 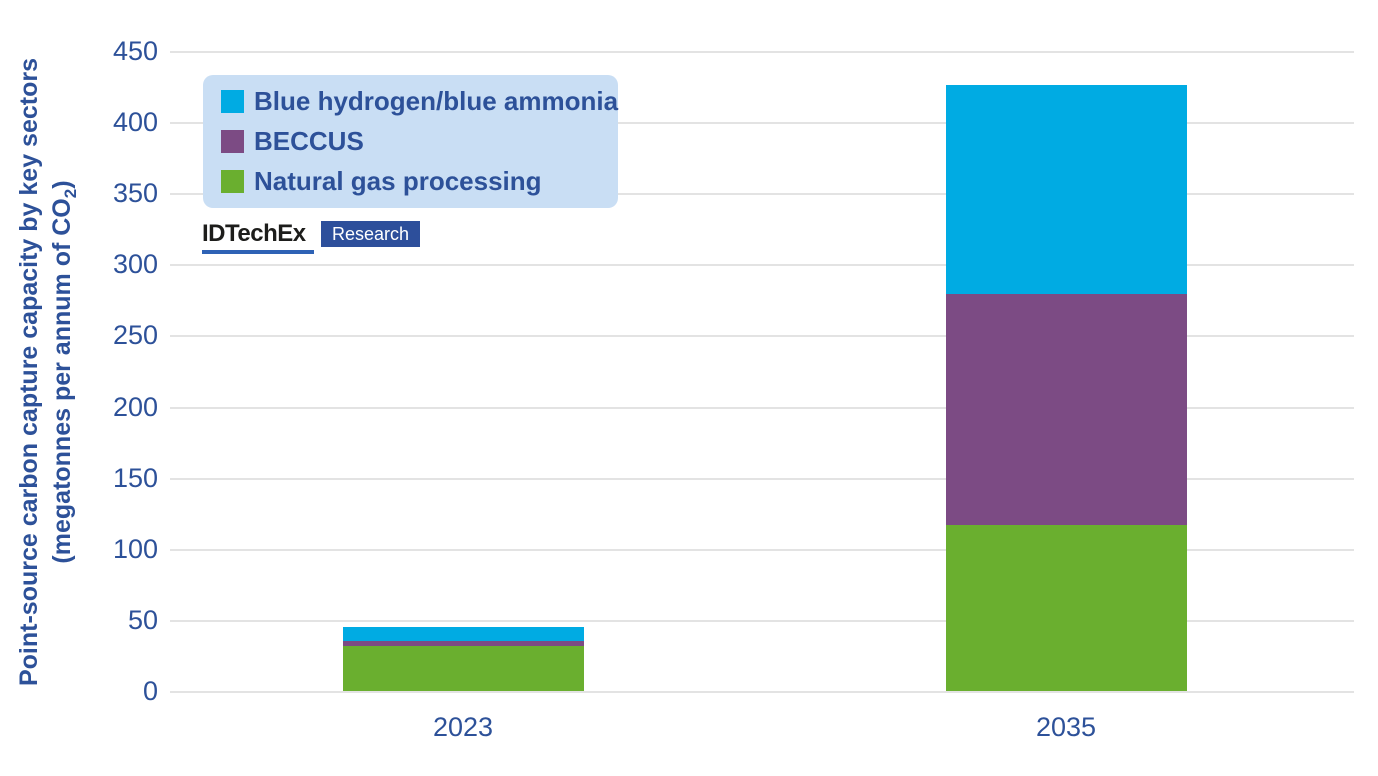 What do you see at coordinates (135, 335) in the screenshot?
I see `y-tick-label-250: 250` at bounding box center [135, 335].